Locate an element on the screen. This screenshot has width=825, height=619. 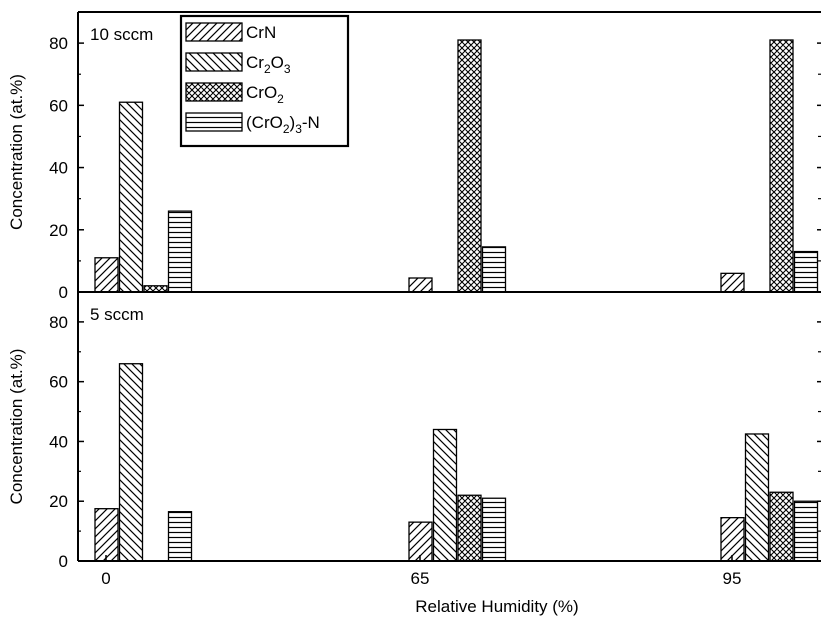
x-axis-title: Relative Humidity (%) is located at coordinates (496, 606).